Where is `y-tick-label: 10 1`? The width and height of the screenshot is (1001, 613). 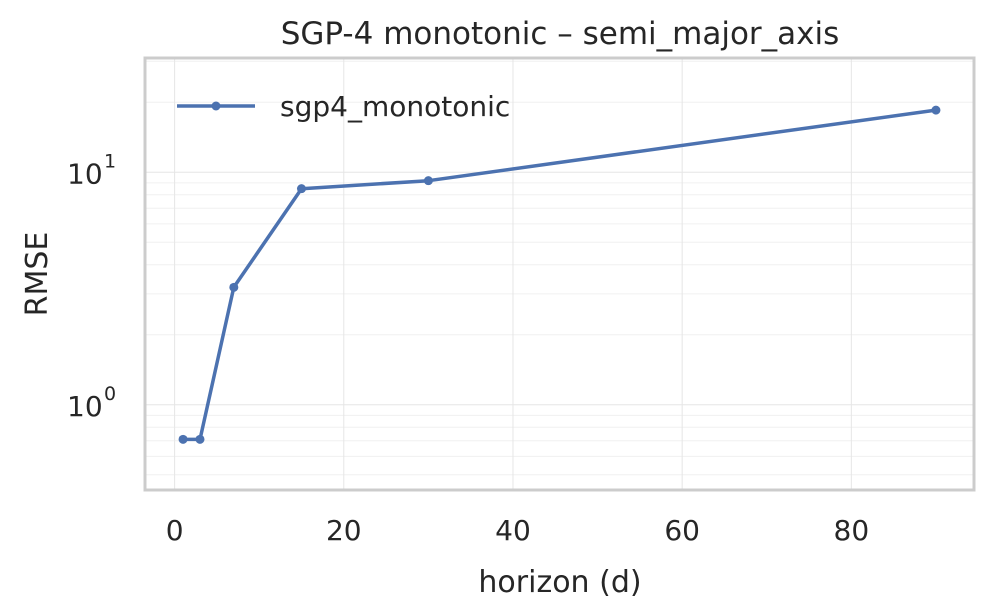 y-tick-label: 10 1 is located at coordinates (91, 170).